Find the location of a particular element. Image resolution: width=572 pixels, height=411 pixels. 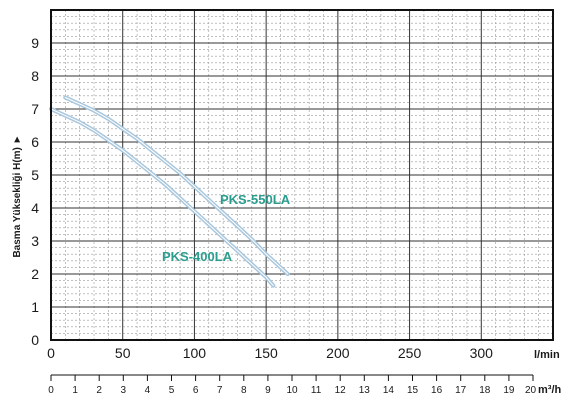

x-tick-label: 200 is located at coordinates (338, 353).